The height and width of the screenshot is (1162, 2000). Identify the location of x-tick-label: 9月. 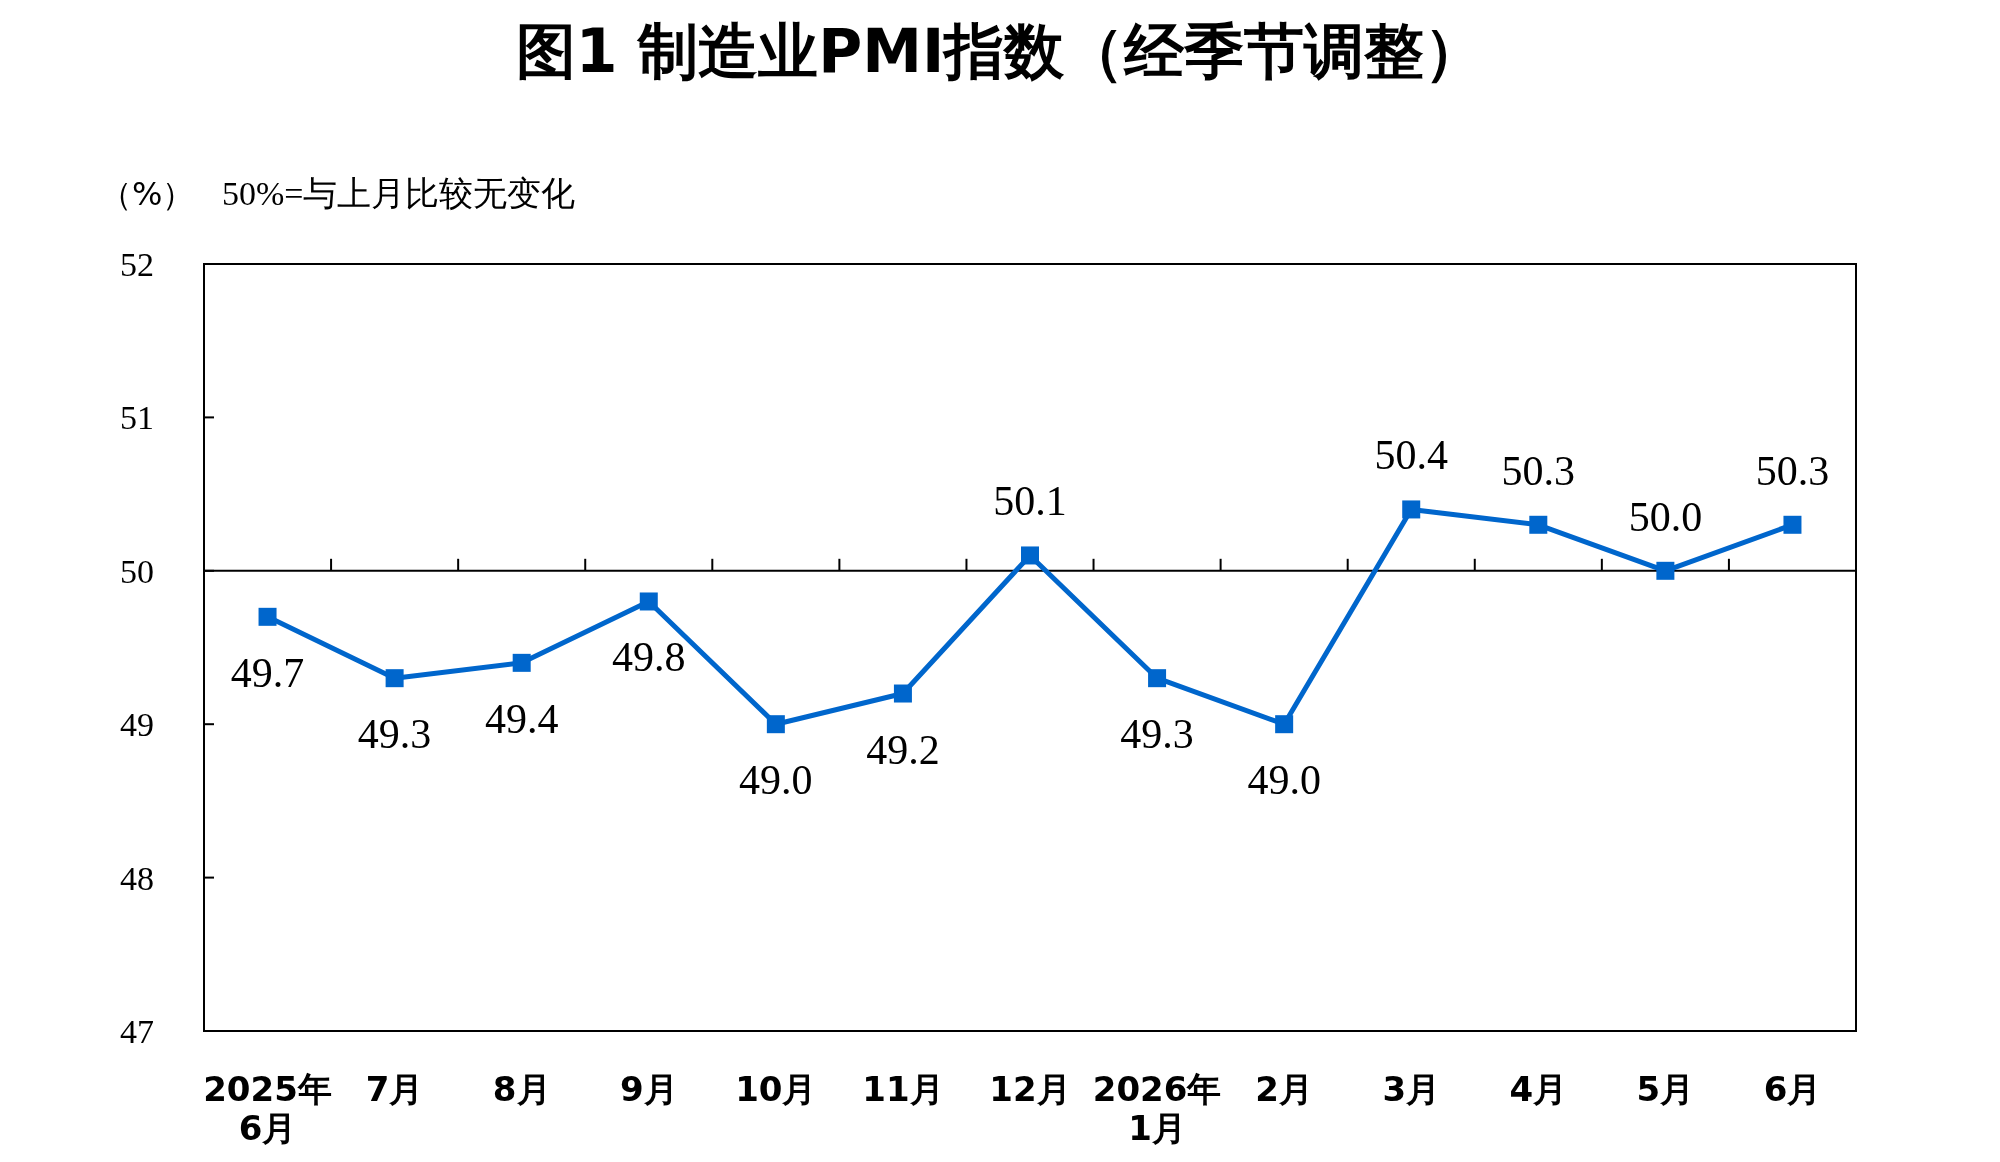
(648, 1089).